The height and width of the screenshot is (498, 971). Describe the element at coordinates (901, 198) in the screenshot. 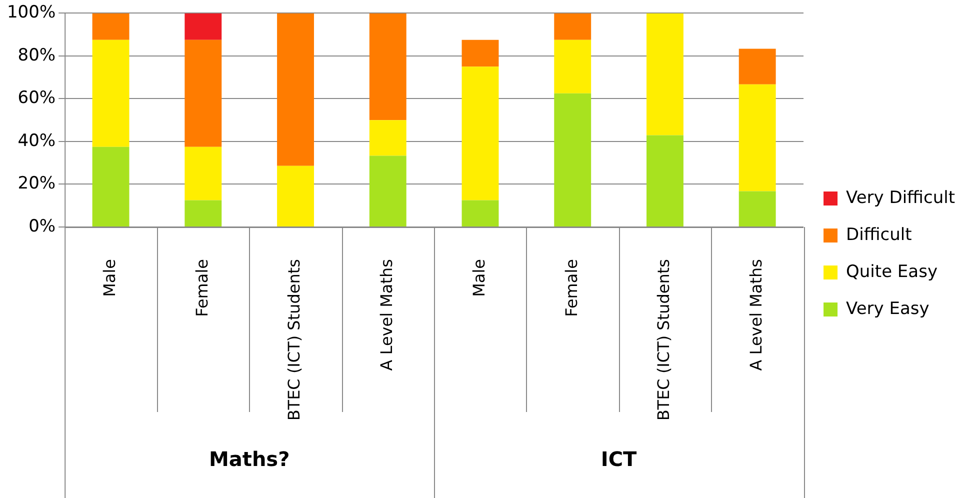

I see `legend-label: Very Difficult` at that location.